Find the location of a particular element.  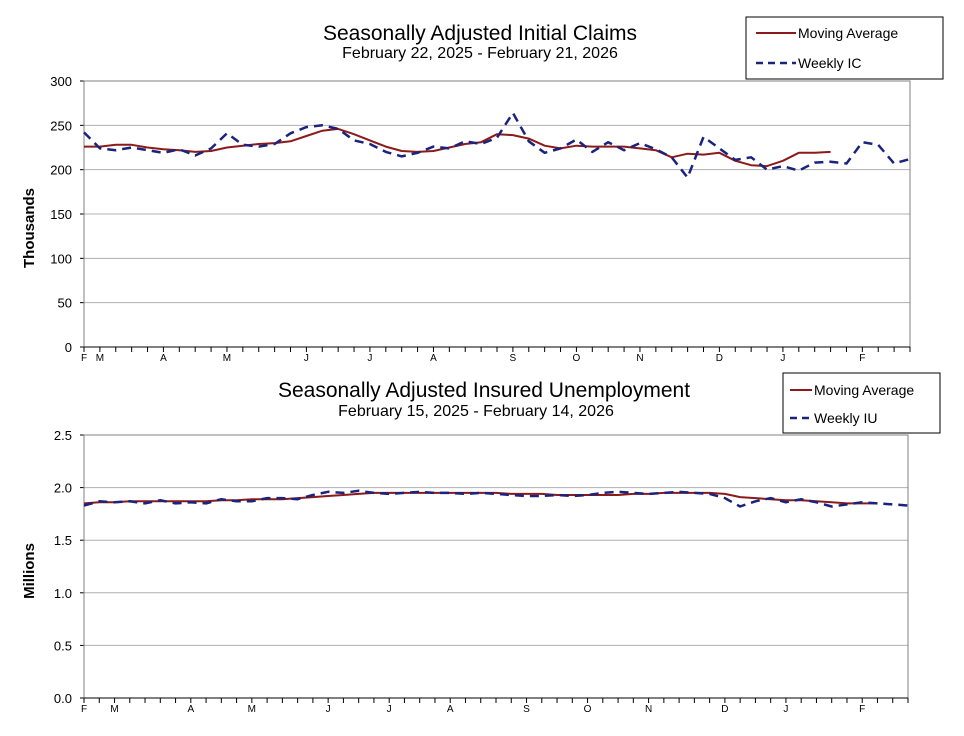

chart2-title: Seasonally Adjusted Insured Unemployment is located at coordinates (484, 390).